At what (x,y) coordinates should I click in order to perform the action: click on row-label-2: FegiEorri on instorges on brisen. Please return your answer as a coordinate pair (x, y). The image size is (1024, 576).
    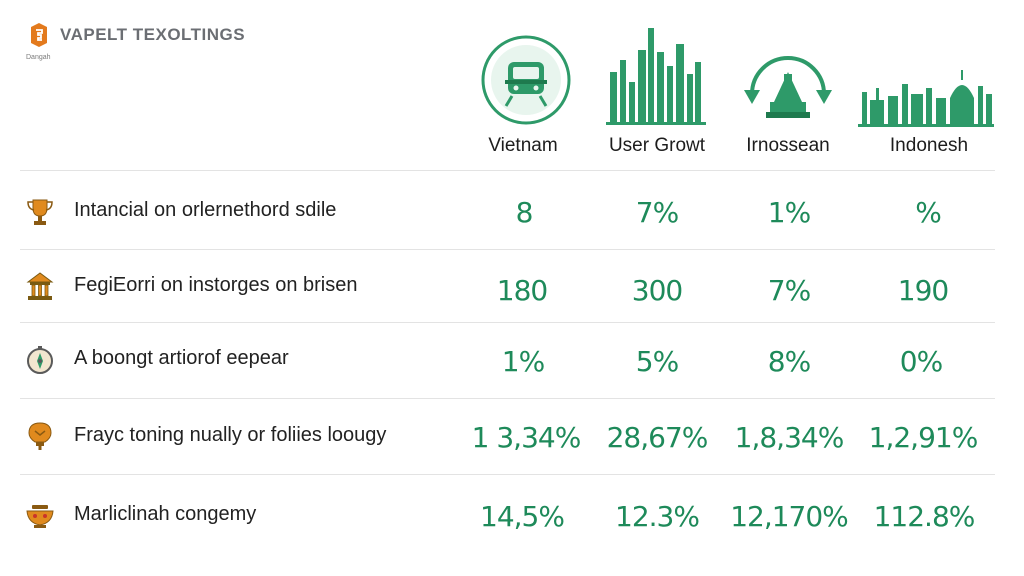
    Looking at the image, I should click on (216, 285).